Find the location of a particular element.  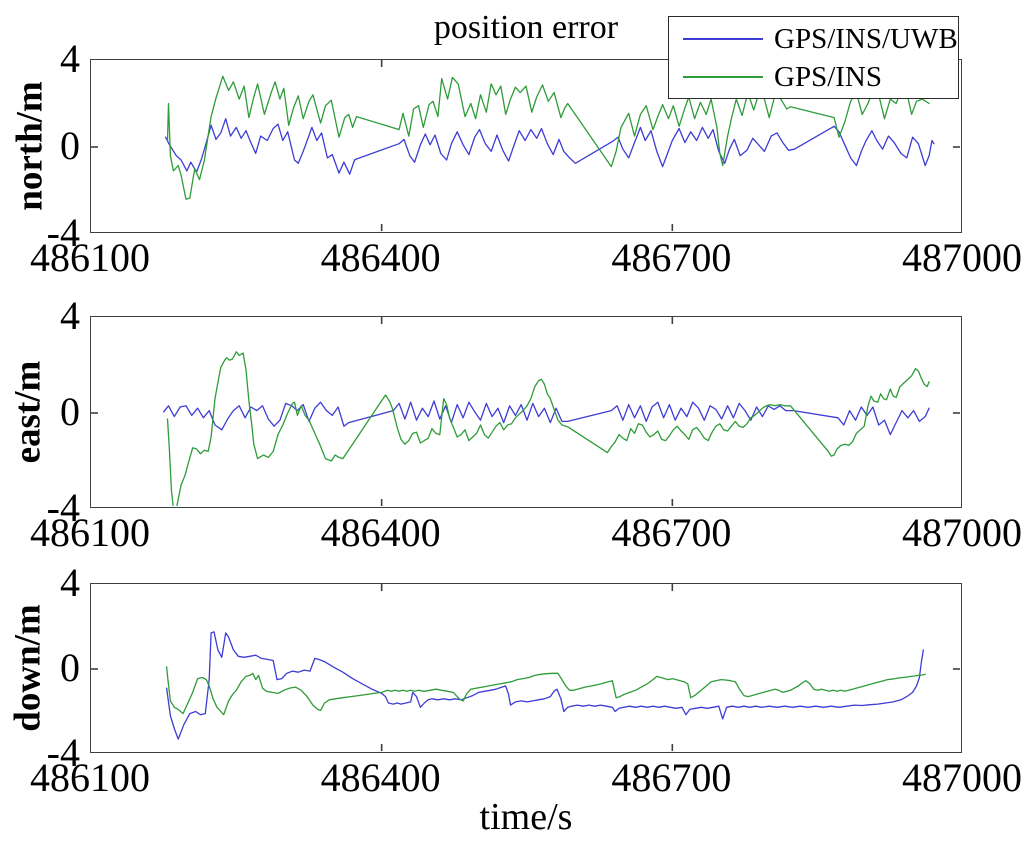

legend-entry-gps-ins-uwb: GPS/INS/UWB is located at coordinates (813, 39).